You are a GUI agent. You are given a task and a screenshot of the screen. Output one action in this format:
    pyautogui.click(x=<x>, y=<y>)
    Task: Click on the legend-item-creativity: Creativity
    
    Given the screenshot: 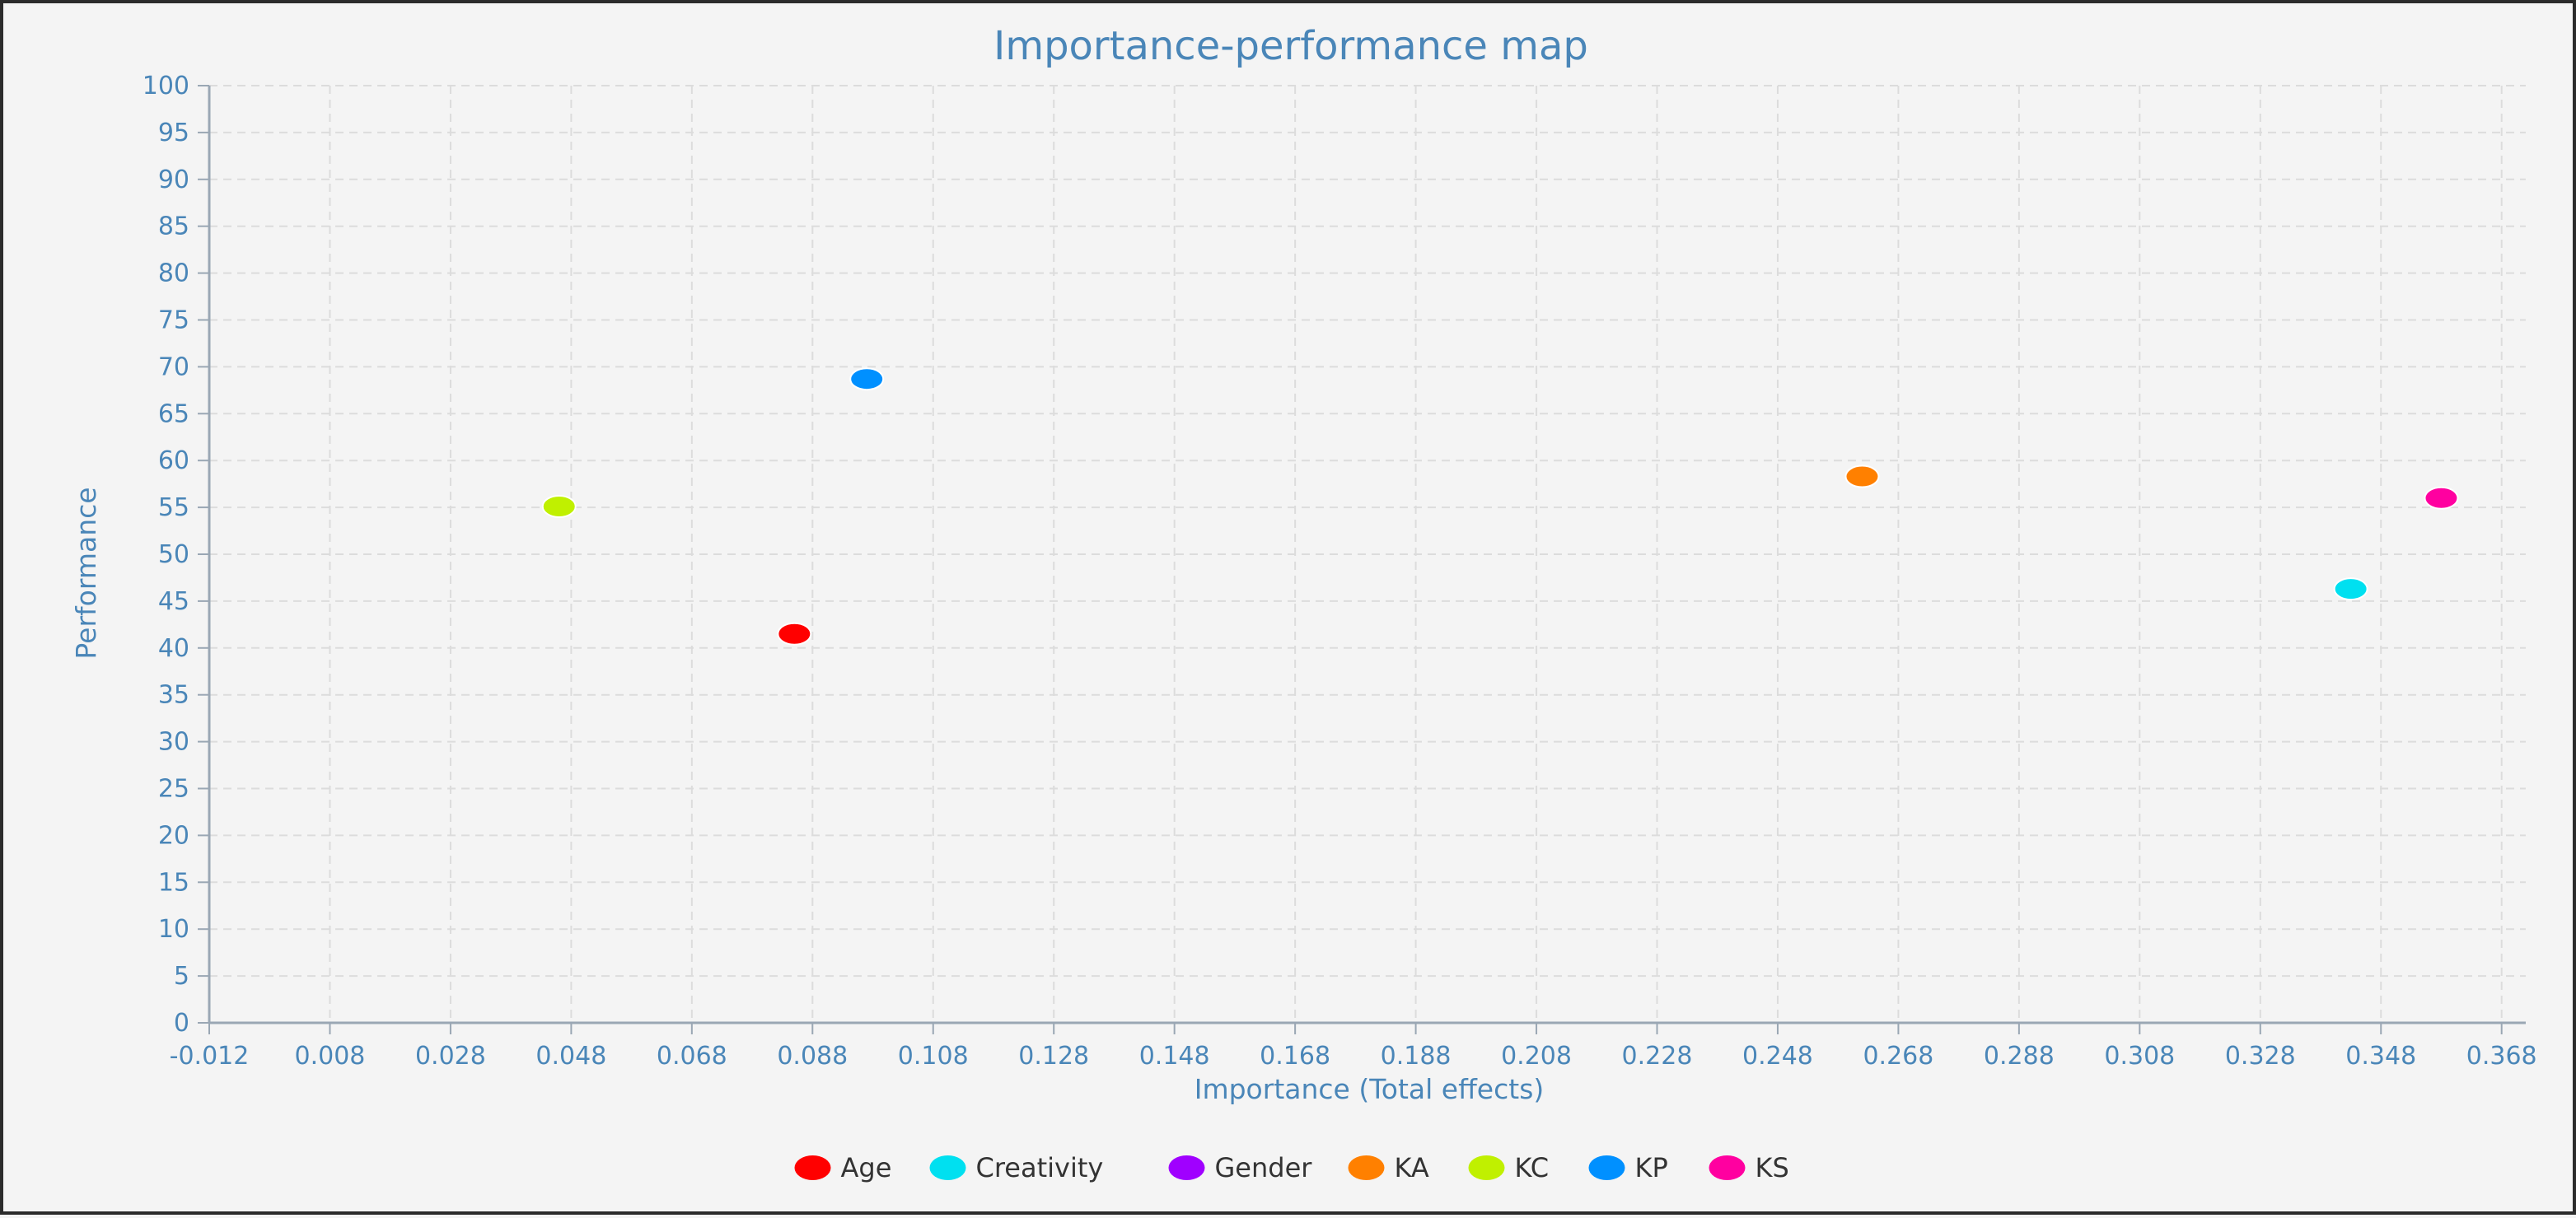 What is the action you would take?
    pyautogui.click(x=1016, y=1167)
    